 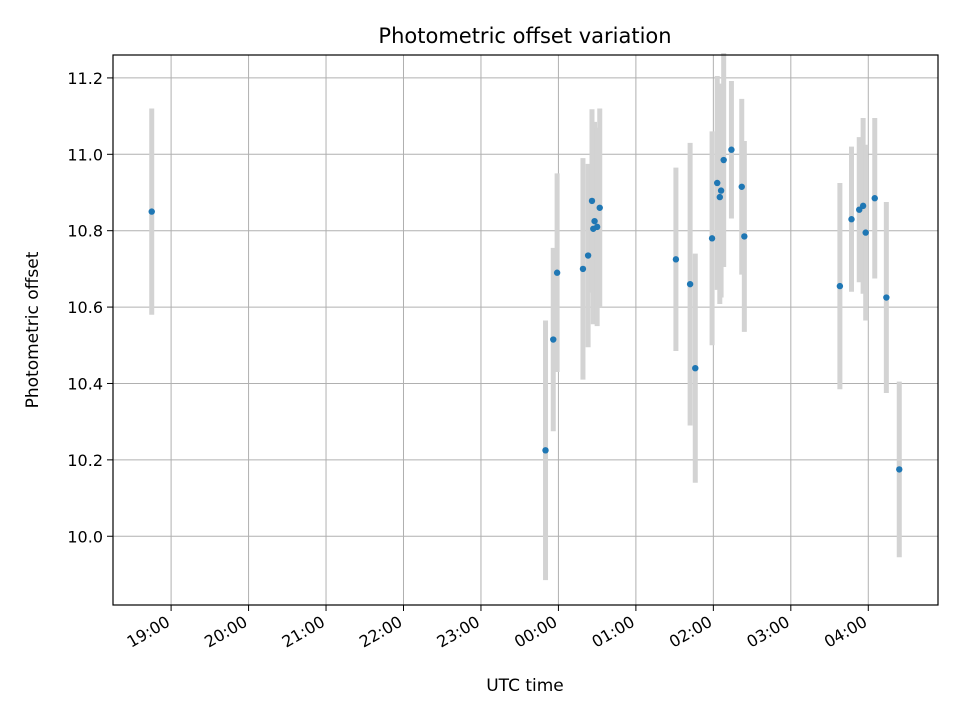 What do you see at coordinates (85, 307) in the screenshot?
I see `y-tick-label: 10.6` at bounding box center [85, 307].